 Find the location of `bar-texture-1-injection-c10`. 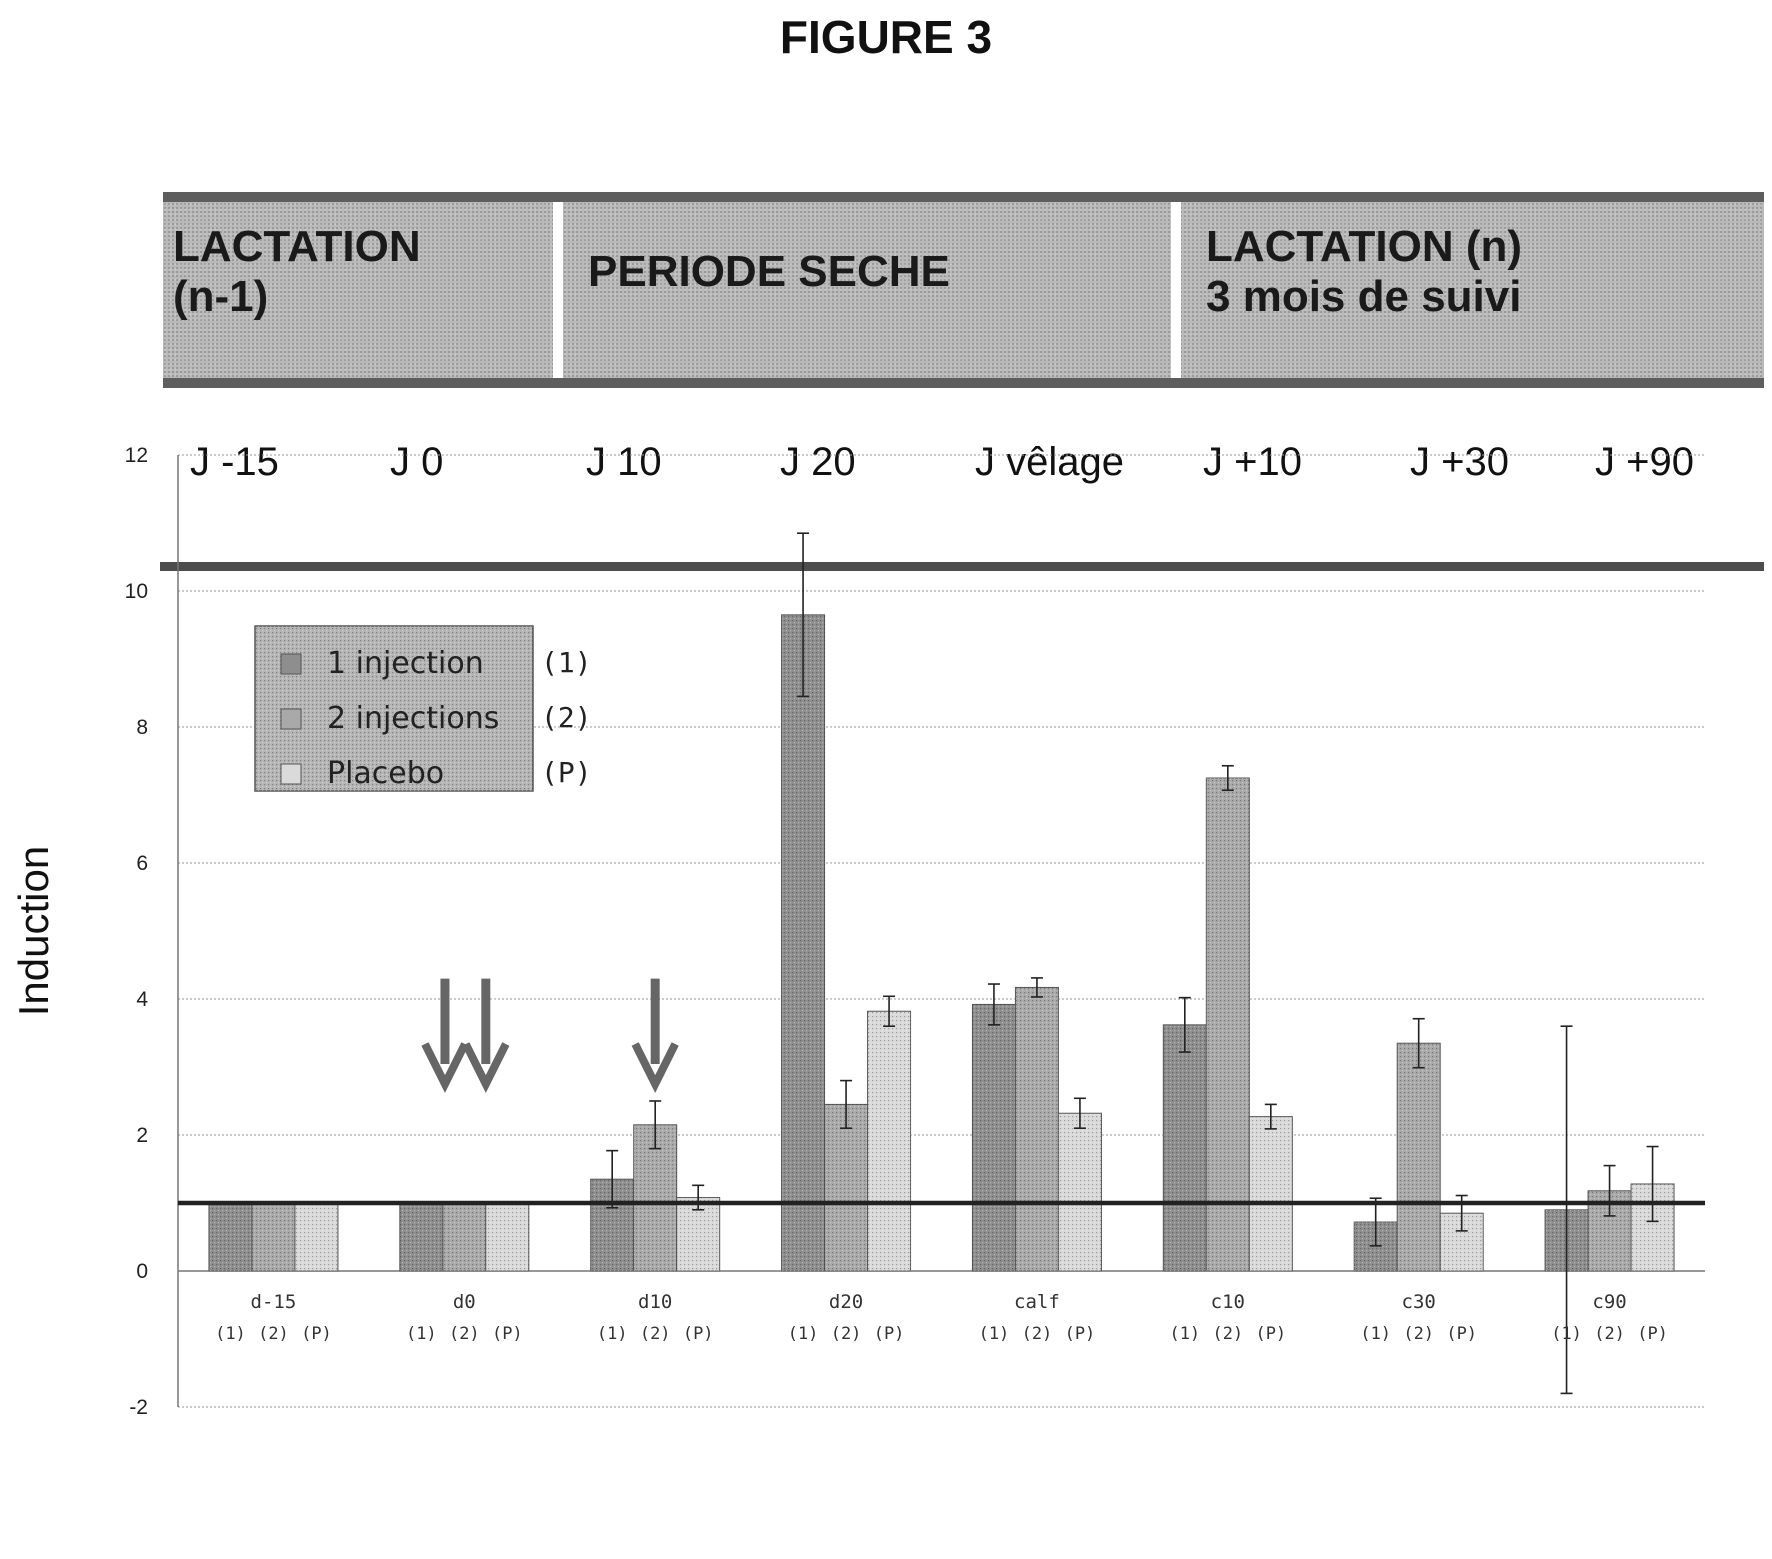

bar-texture-1-injection-c10 is located at coordinates (1185, 1147).